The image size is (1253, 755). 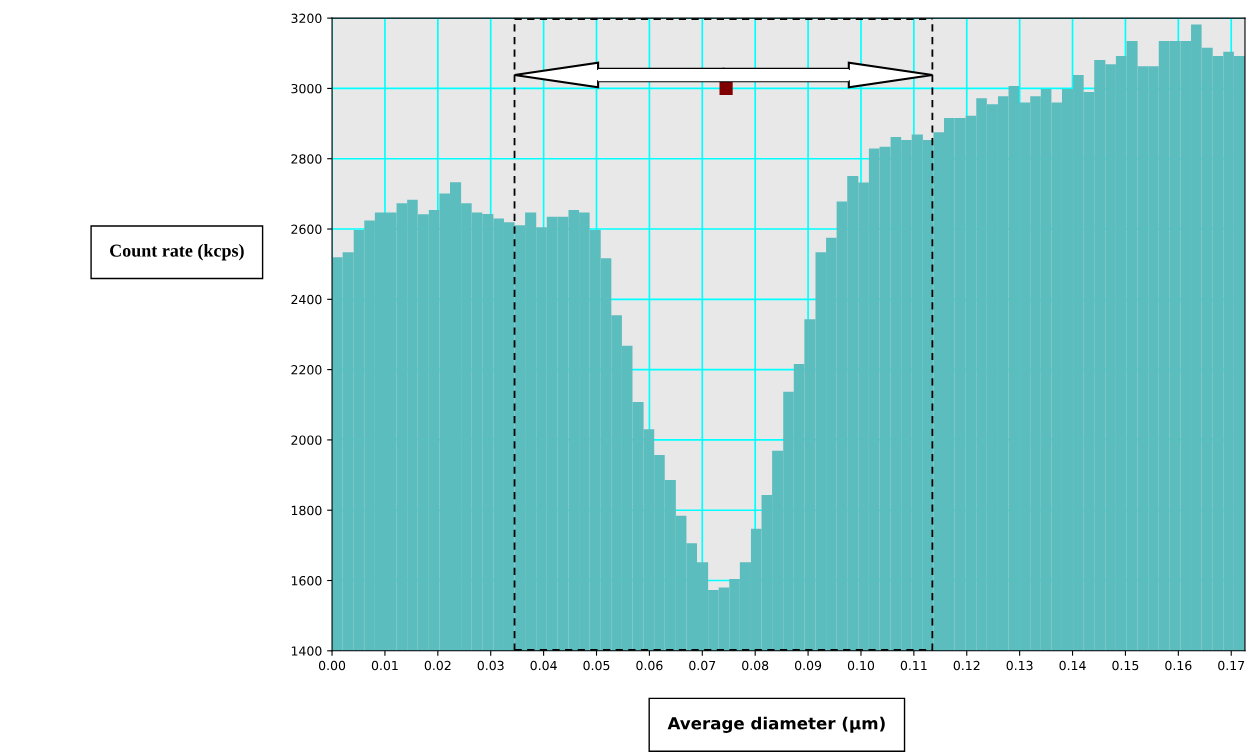 What do you see at coordinates (306, 229) in the screenshot?
I see `y-tick-label: 2600` at bounding box center [306, 229].